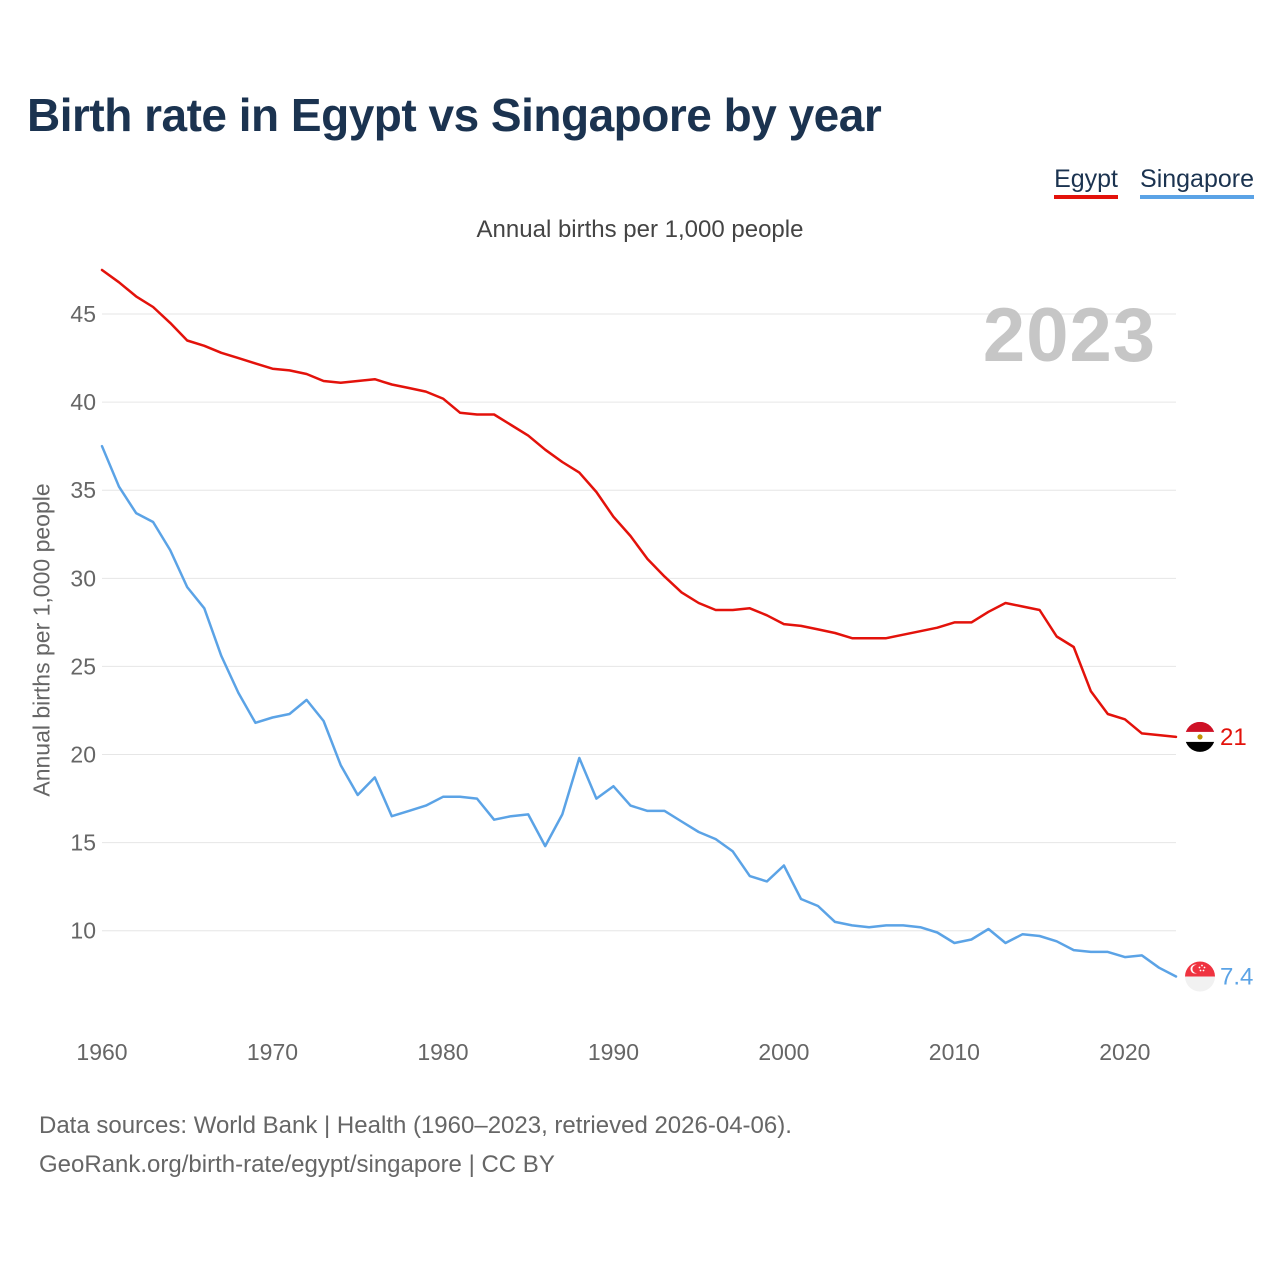 The height and width of the screenshot is (1280, 1280). What do you see at coordinates (640, 229) in the screenshot?
I see `chart-subtitle: Annual births per 1,000 people` at bounding box center [640, 229].